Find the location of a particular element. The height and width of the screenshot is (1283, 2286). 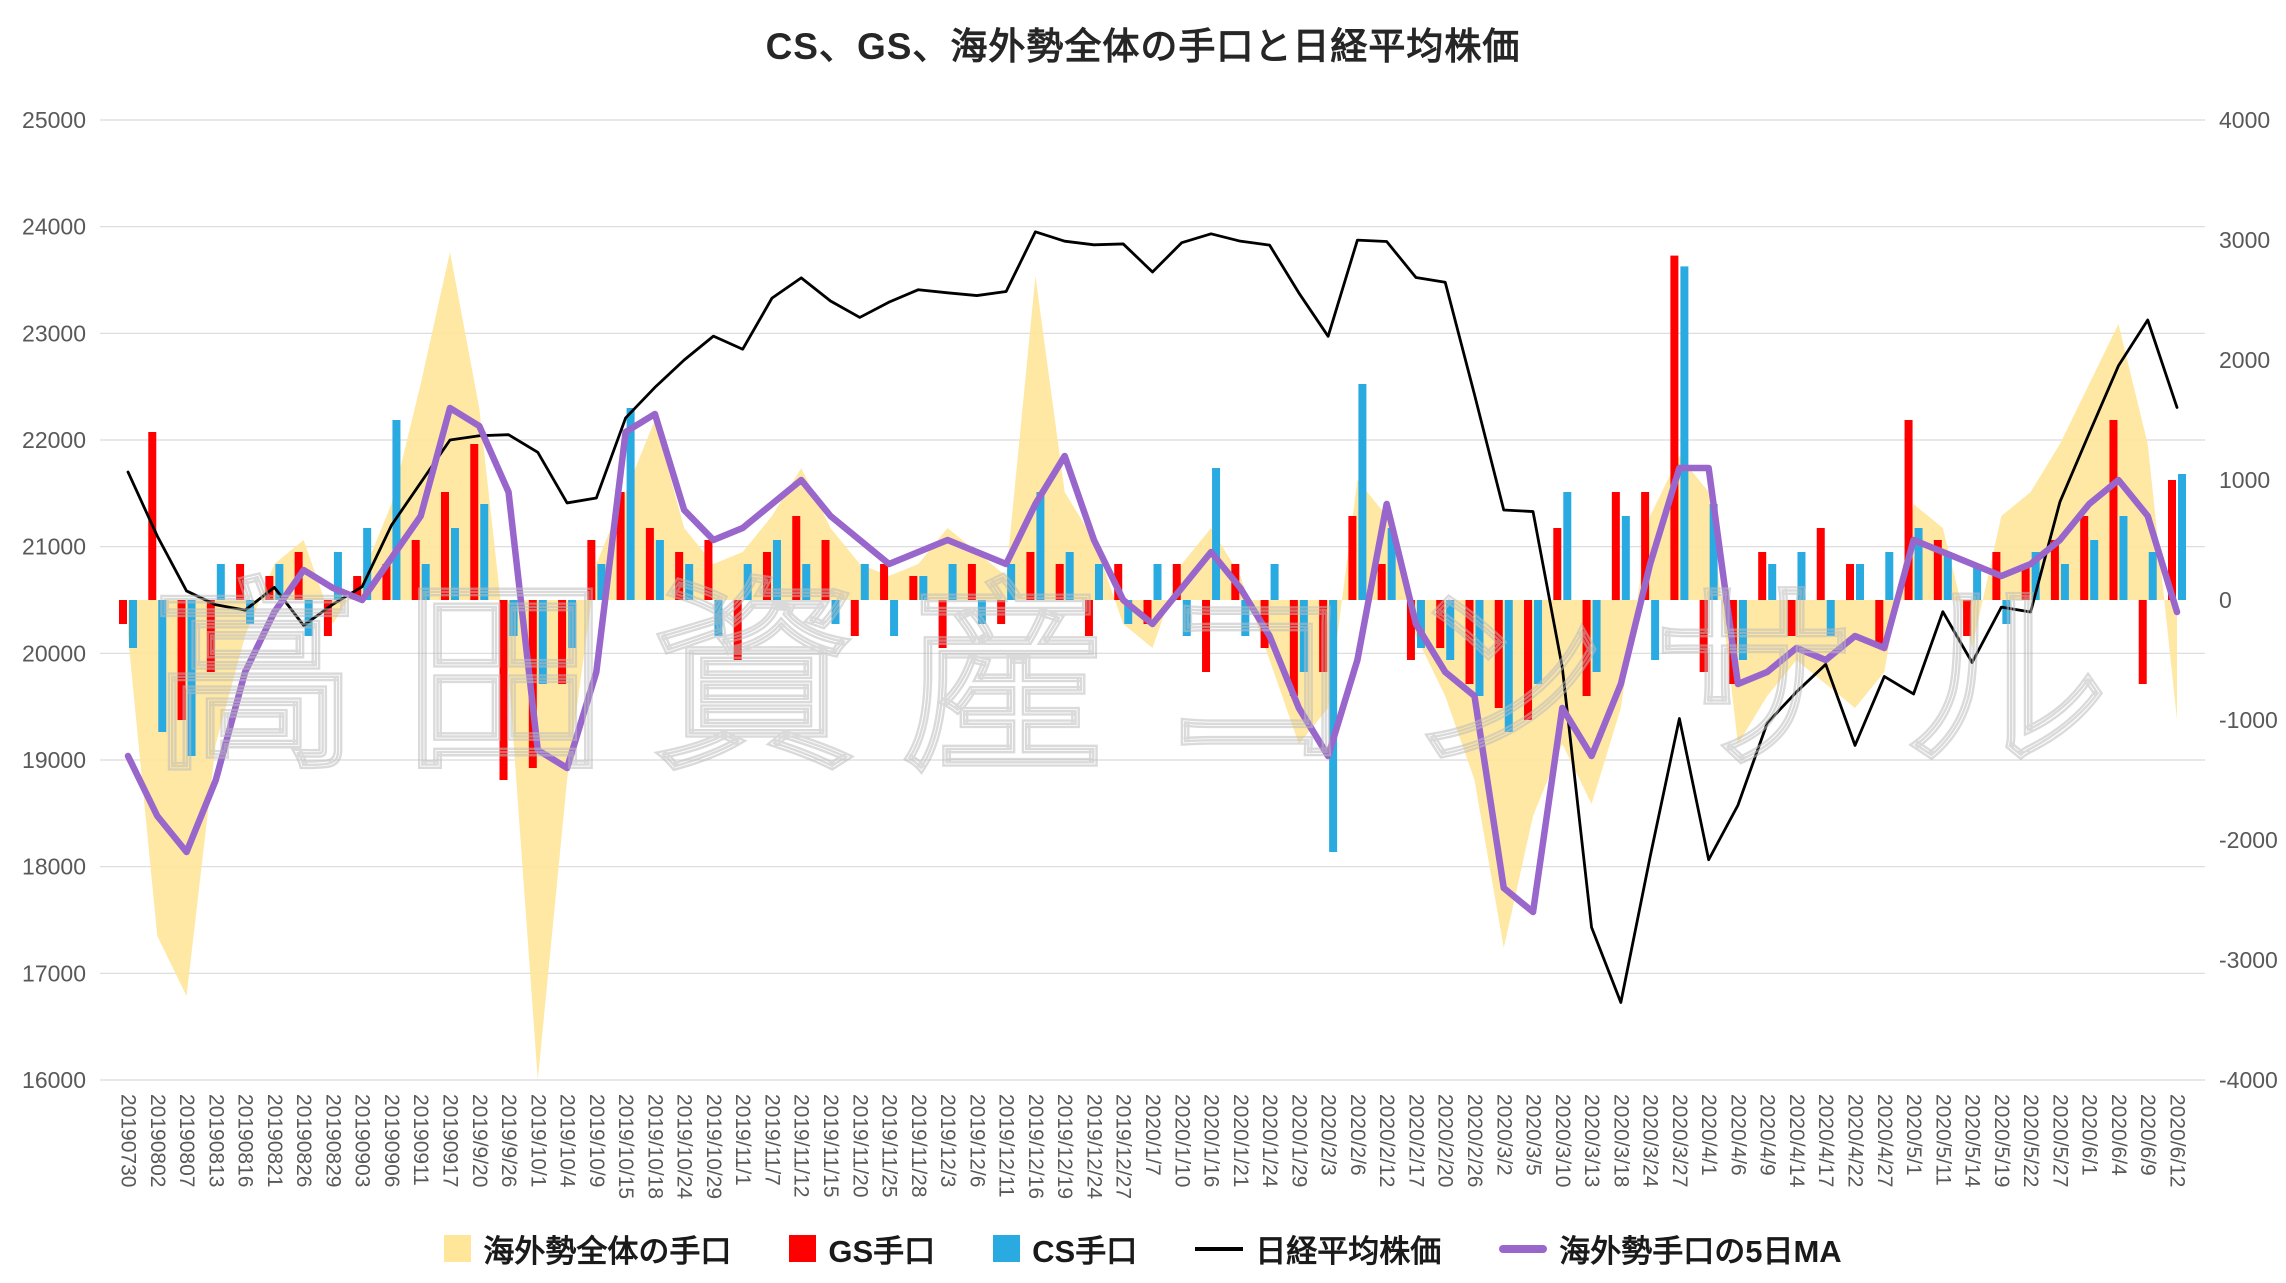

right-axis-tick-label: -2000 is located at coordinates (2248, 840).